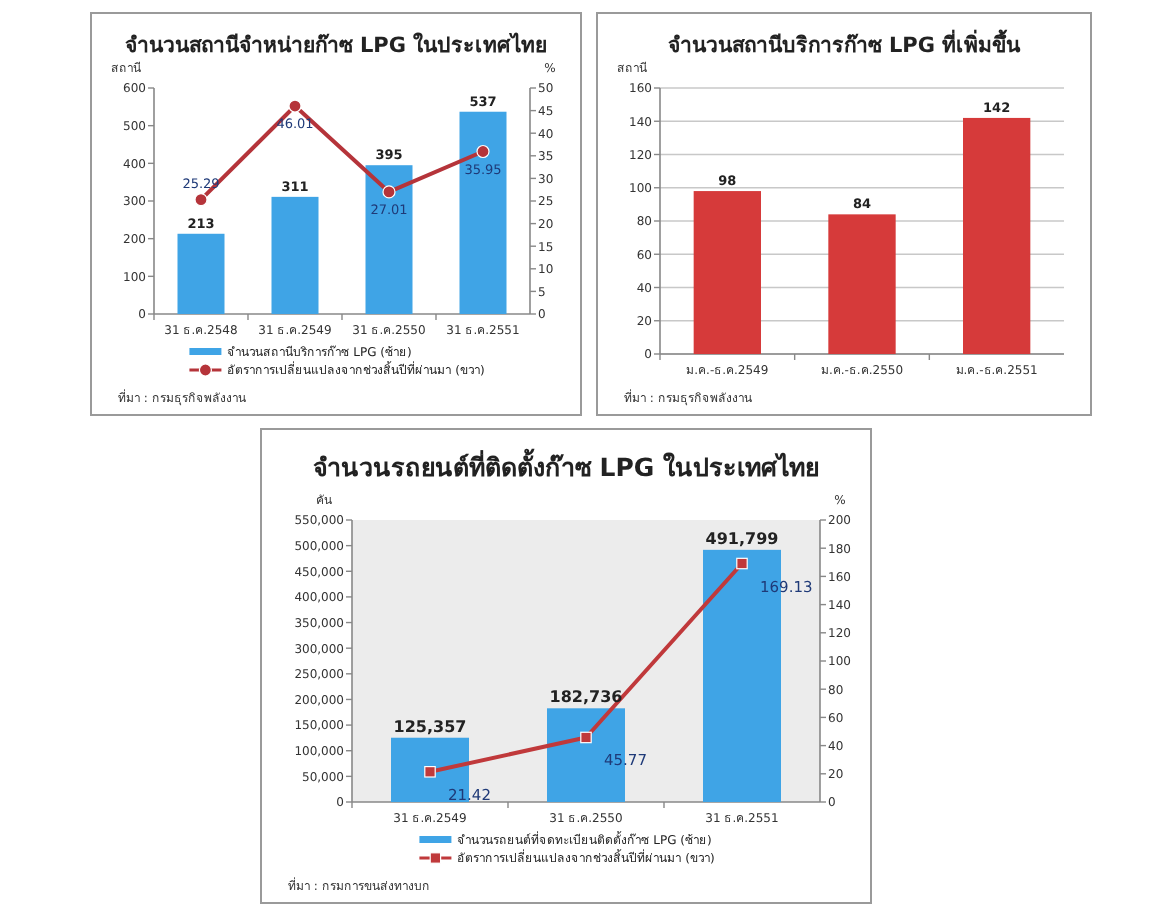 The width and height of the screenshot is (1160, 916). I want to click on chart-title: จำนวนสถานีบริการก๊าซ LPG ที่เพิ่มขึ้น, so click(845, 43).